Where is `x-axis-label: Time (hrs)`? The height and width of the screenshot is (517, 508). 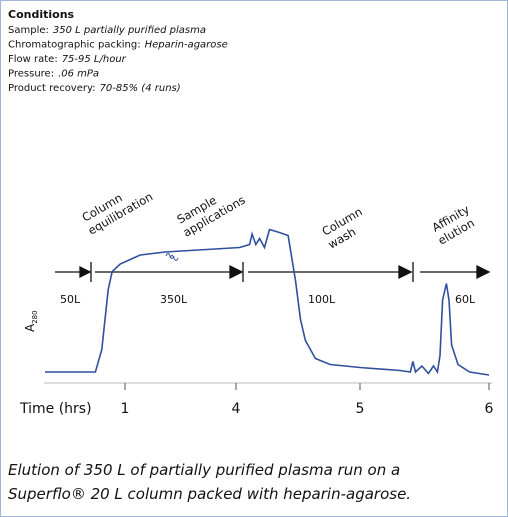
x-axis-label: Time (hrs) is located at coordinates (55, 409).